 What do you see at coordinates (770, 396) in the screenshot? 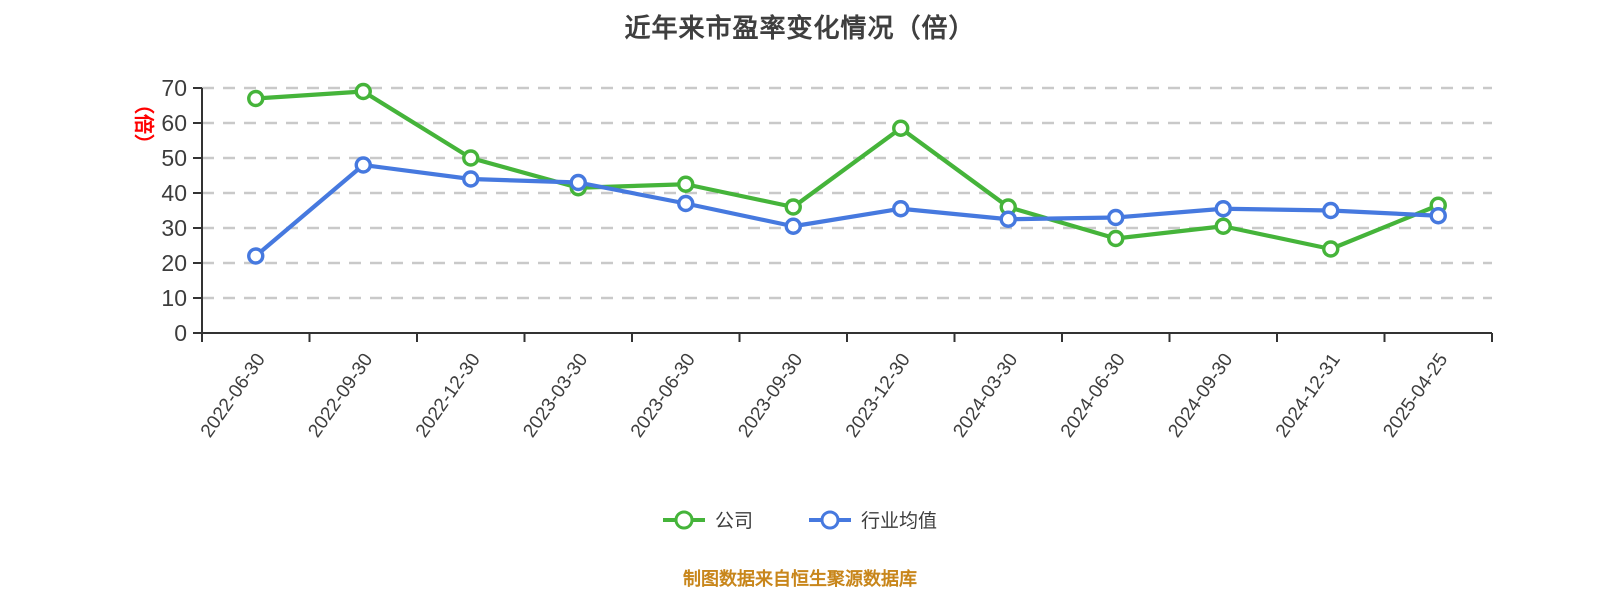
I see `x-tick-label: 2023-09-30` at bounding box center [770, 396].